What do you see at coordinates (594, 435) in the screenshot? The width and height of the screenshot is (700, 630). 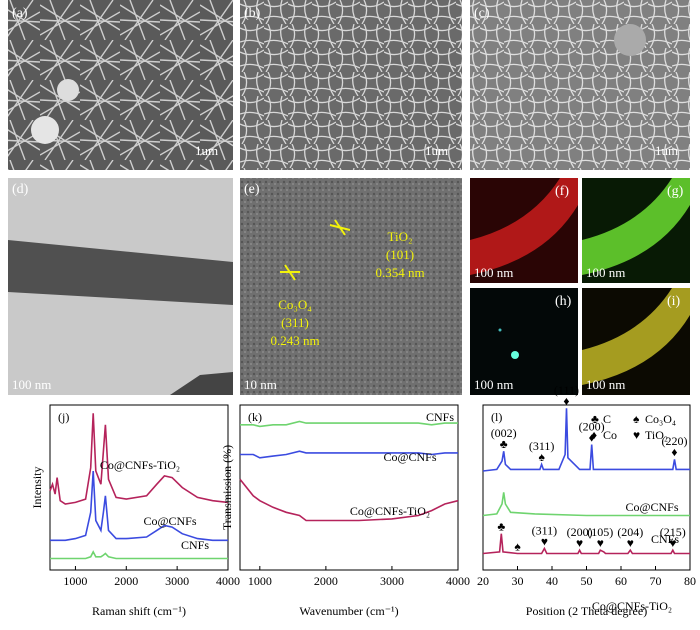 I see `legend-symbol: ♦` at bounding box center [594, 435].